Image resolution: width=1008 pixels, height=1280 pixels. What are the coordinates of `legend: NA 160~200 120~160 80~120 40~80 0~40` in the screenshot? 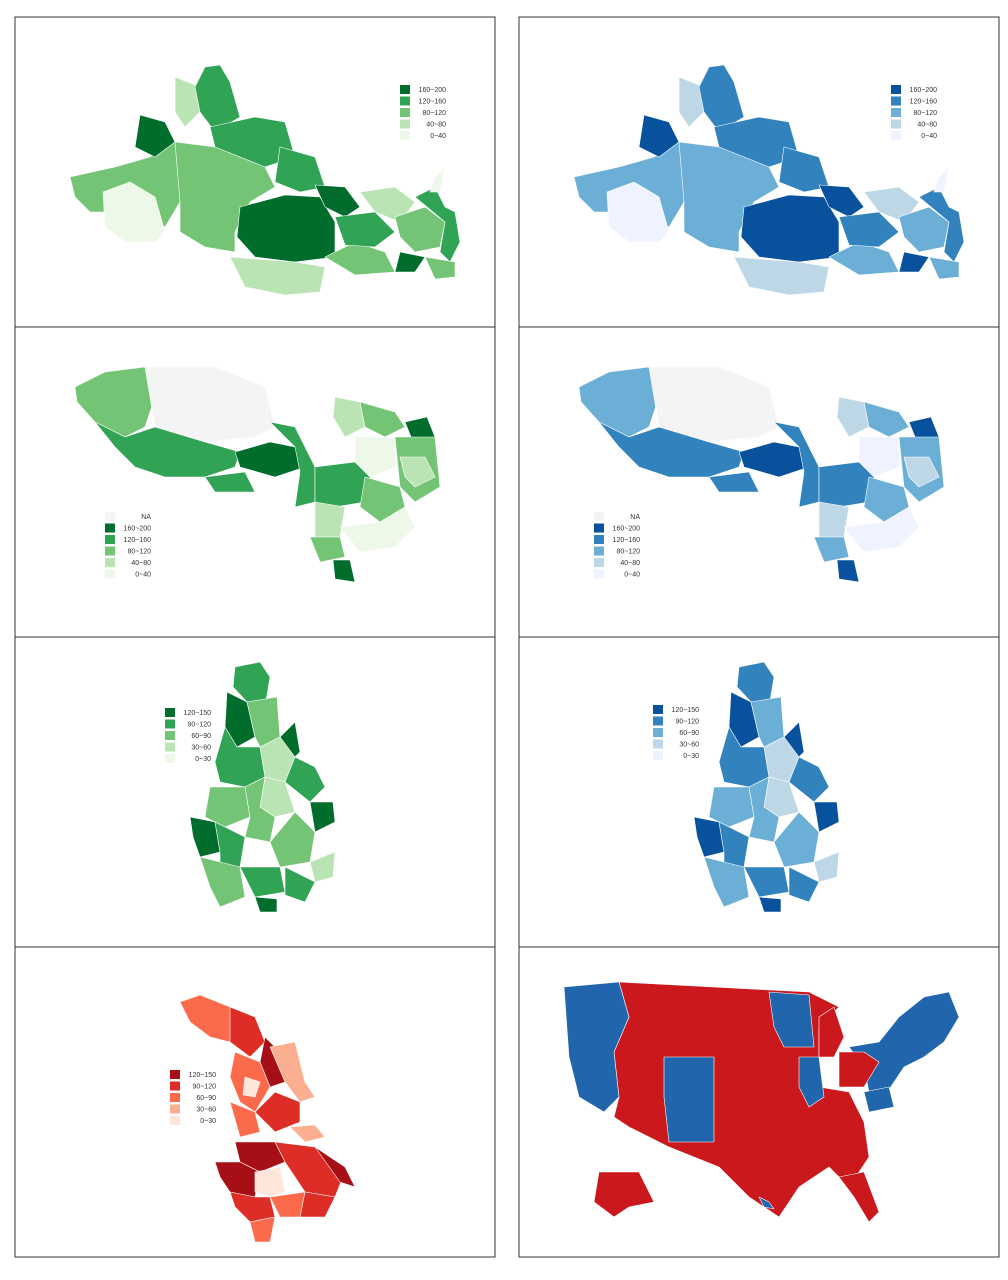 It's located at (128, 545).